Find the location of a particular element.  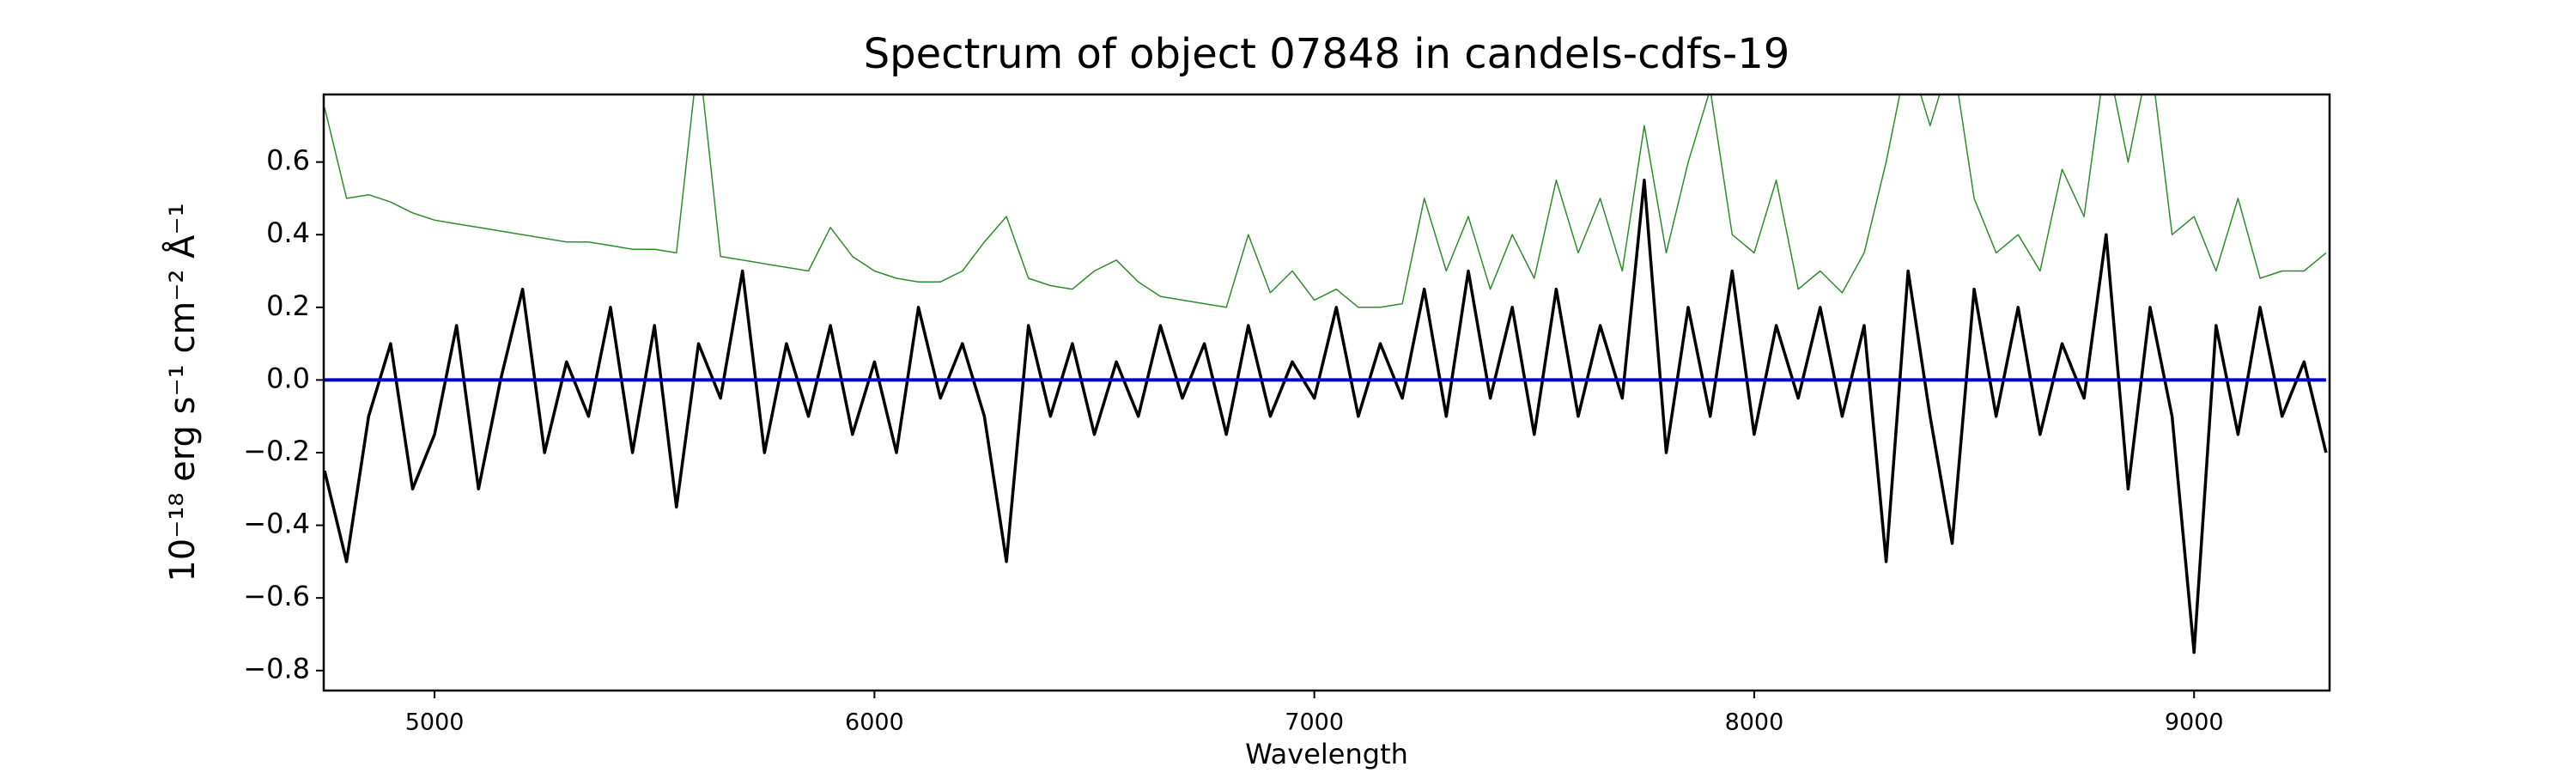

y-tick-label: −0.2 is located at coordinates (276, 451).